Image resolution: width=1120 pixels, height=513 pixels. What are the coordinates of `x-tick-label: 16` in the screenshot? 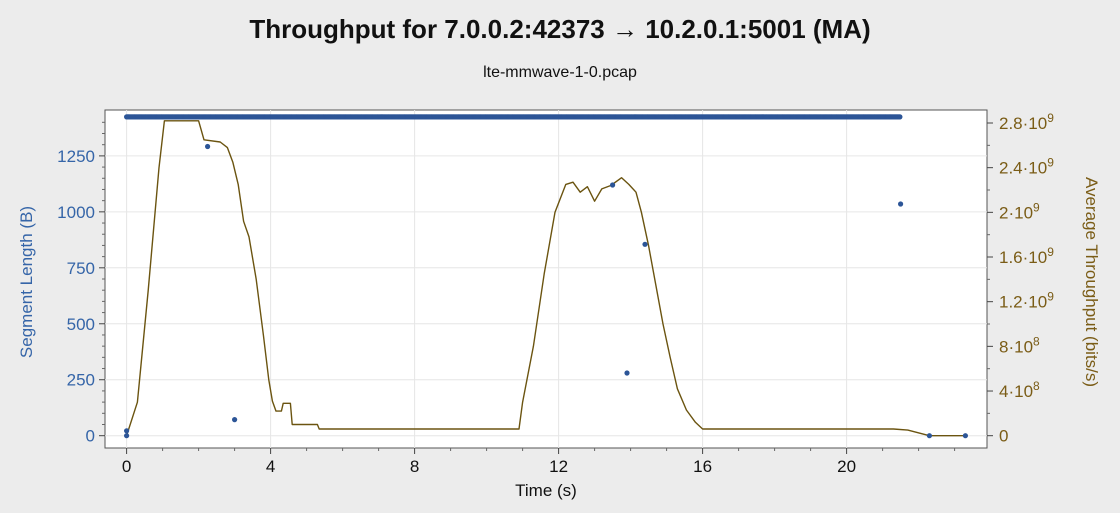 It's located at (702, 466).